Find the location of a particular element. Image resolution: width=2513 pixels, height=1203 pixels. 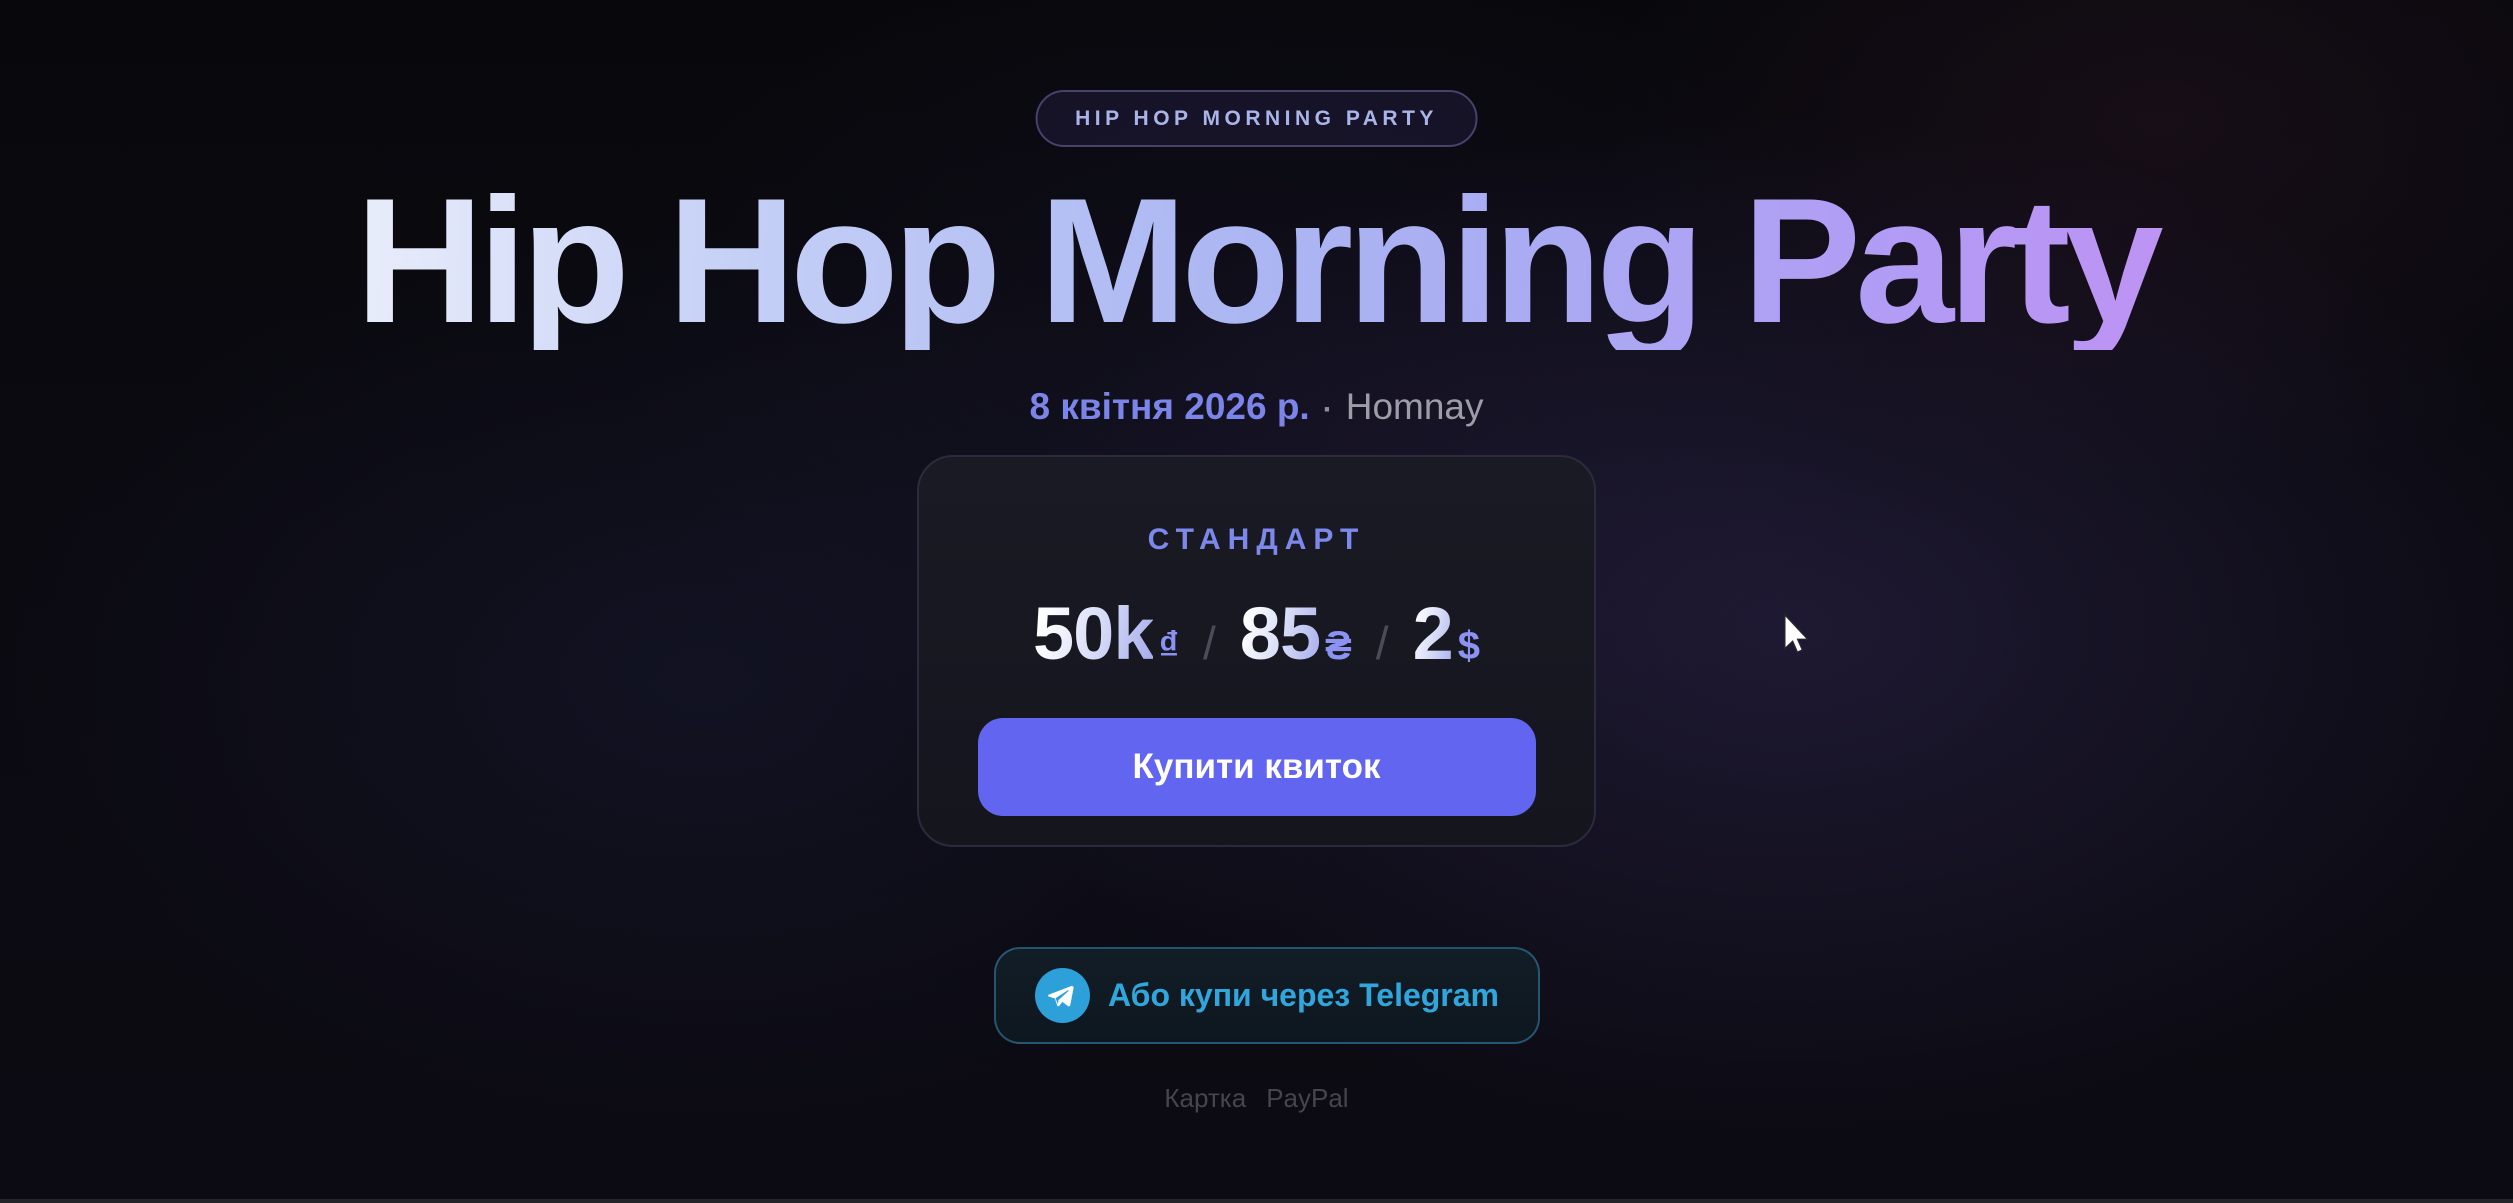

price-usd: 2 $ is located at coordinates (1446, 633).